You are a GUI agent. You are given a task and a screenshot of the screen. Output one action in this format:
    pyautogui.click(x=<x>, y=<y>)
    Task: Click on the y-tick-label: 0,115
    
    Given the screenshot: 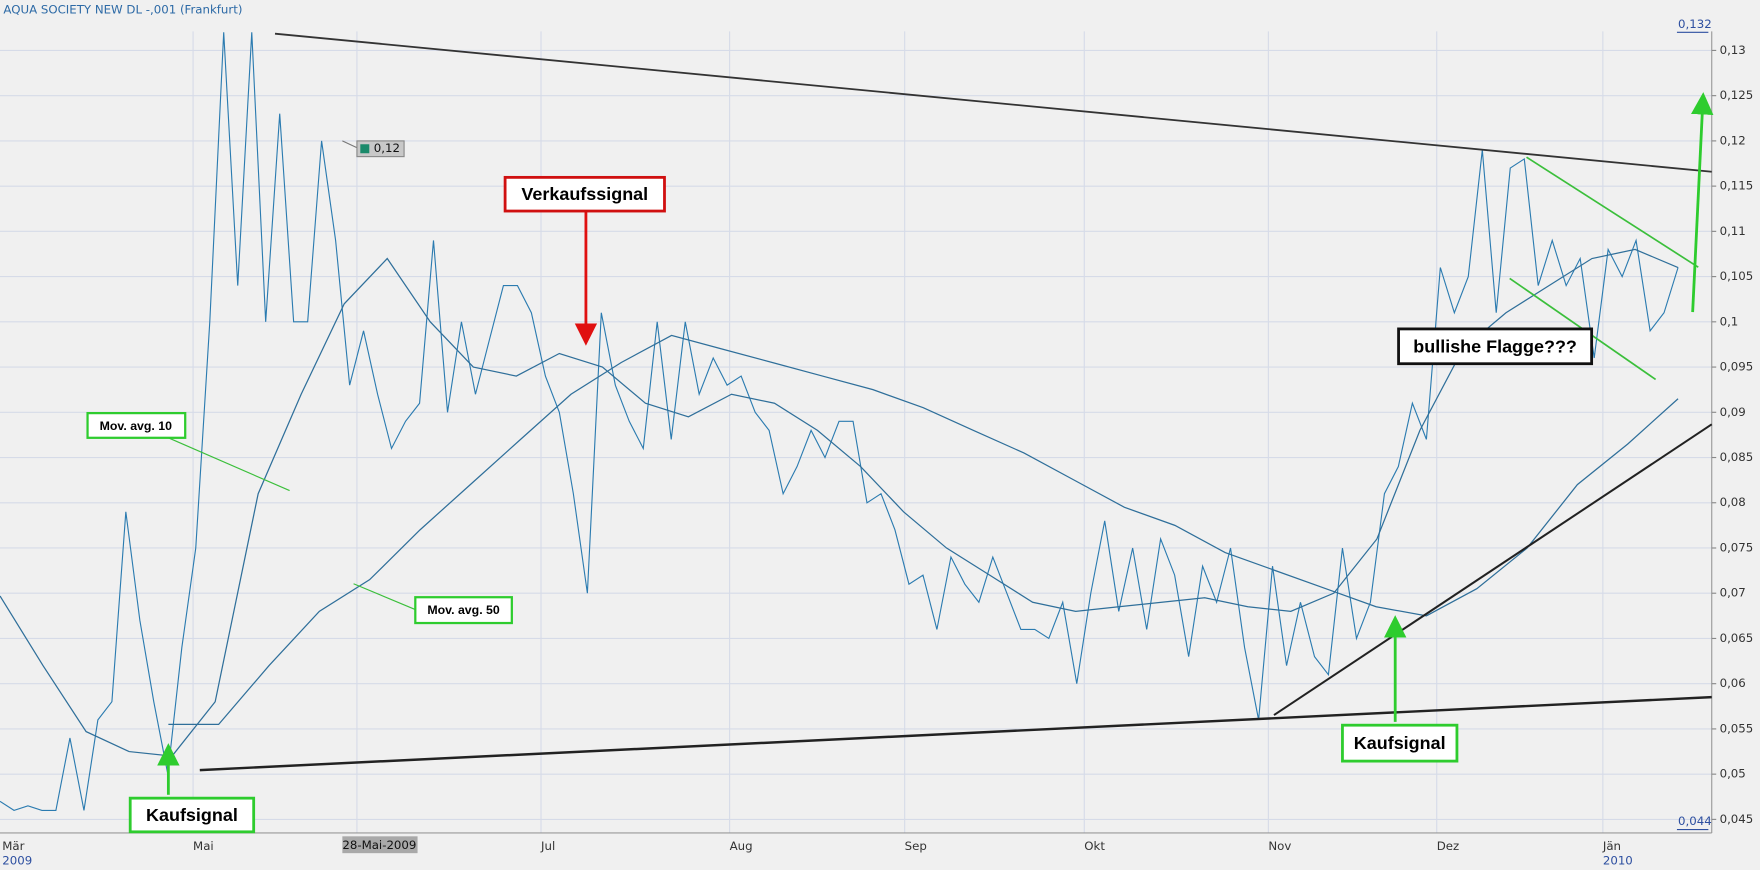 What is the action you would take?
    pyautogui.click(x=1737, y=186)
    